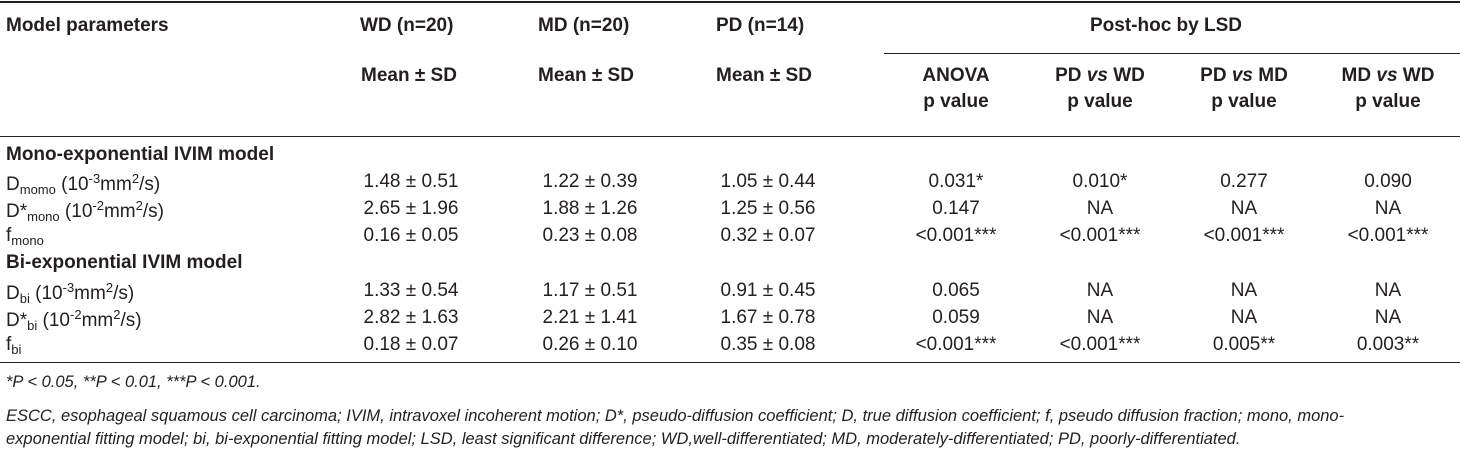 Image resolution: width=1460 pixels, height=452 pixels. Describe the element at coordinates (1244, 101) in the screenshot. I see `header-pd-vs-md-line2: p value` at that location.